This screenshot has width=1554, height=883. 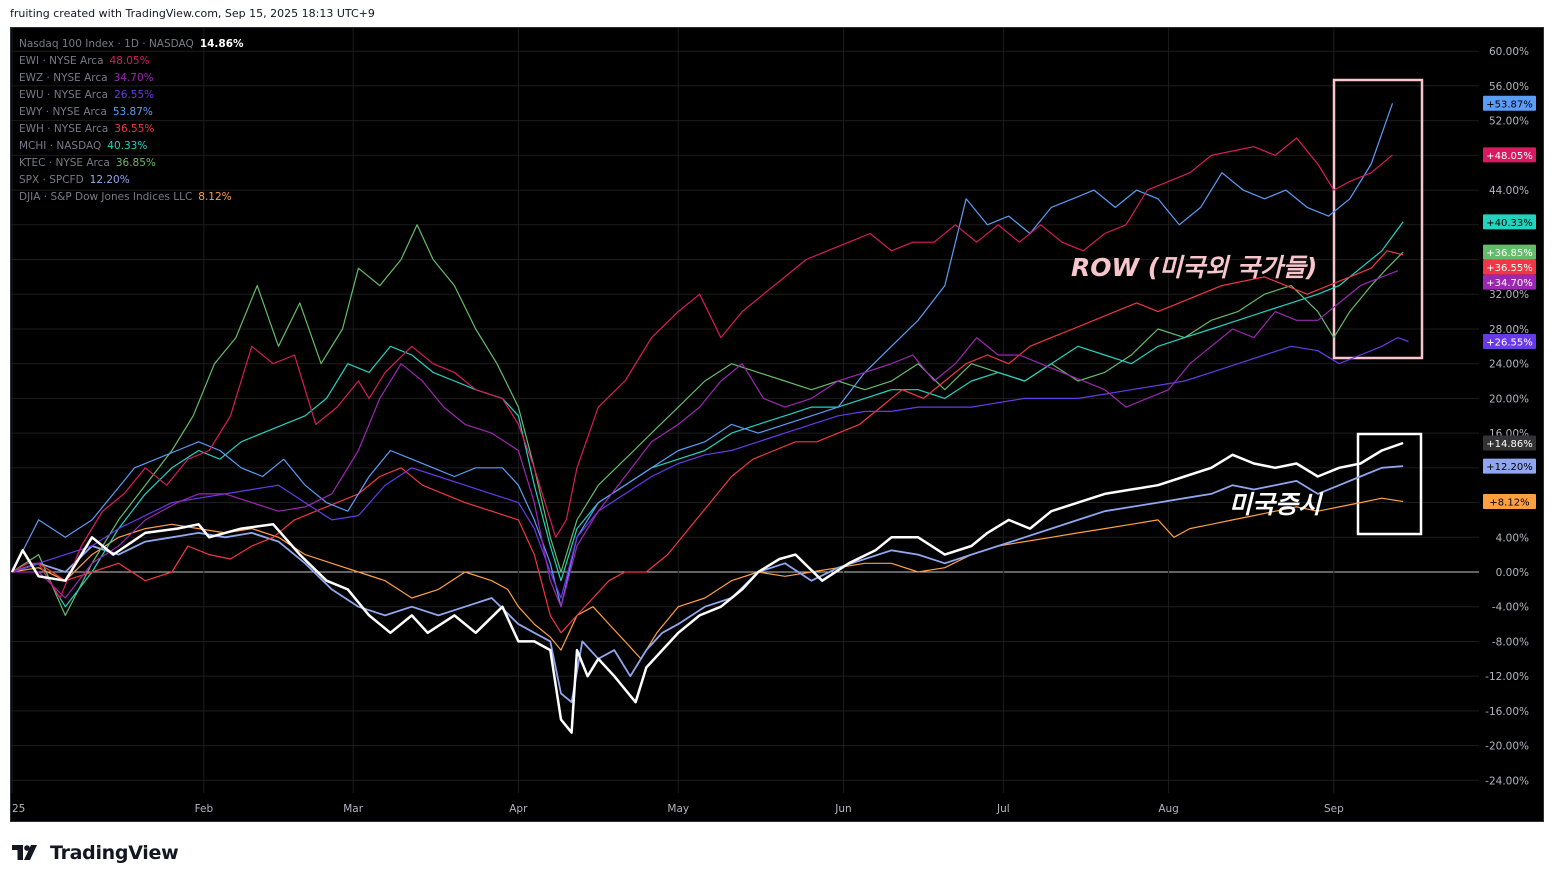 I want to click on value-badge-label: +36.85%, so click(x=1509, y=253).